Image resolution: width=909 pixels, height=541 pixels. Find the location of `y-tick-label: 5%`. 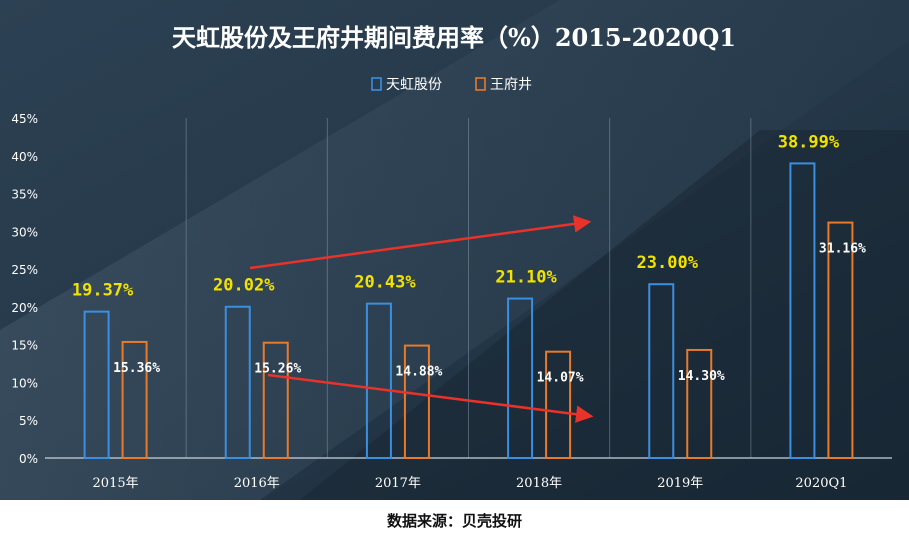

y-tick-label: 5% is located at coordinates (28, 421).